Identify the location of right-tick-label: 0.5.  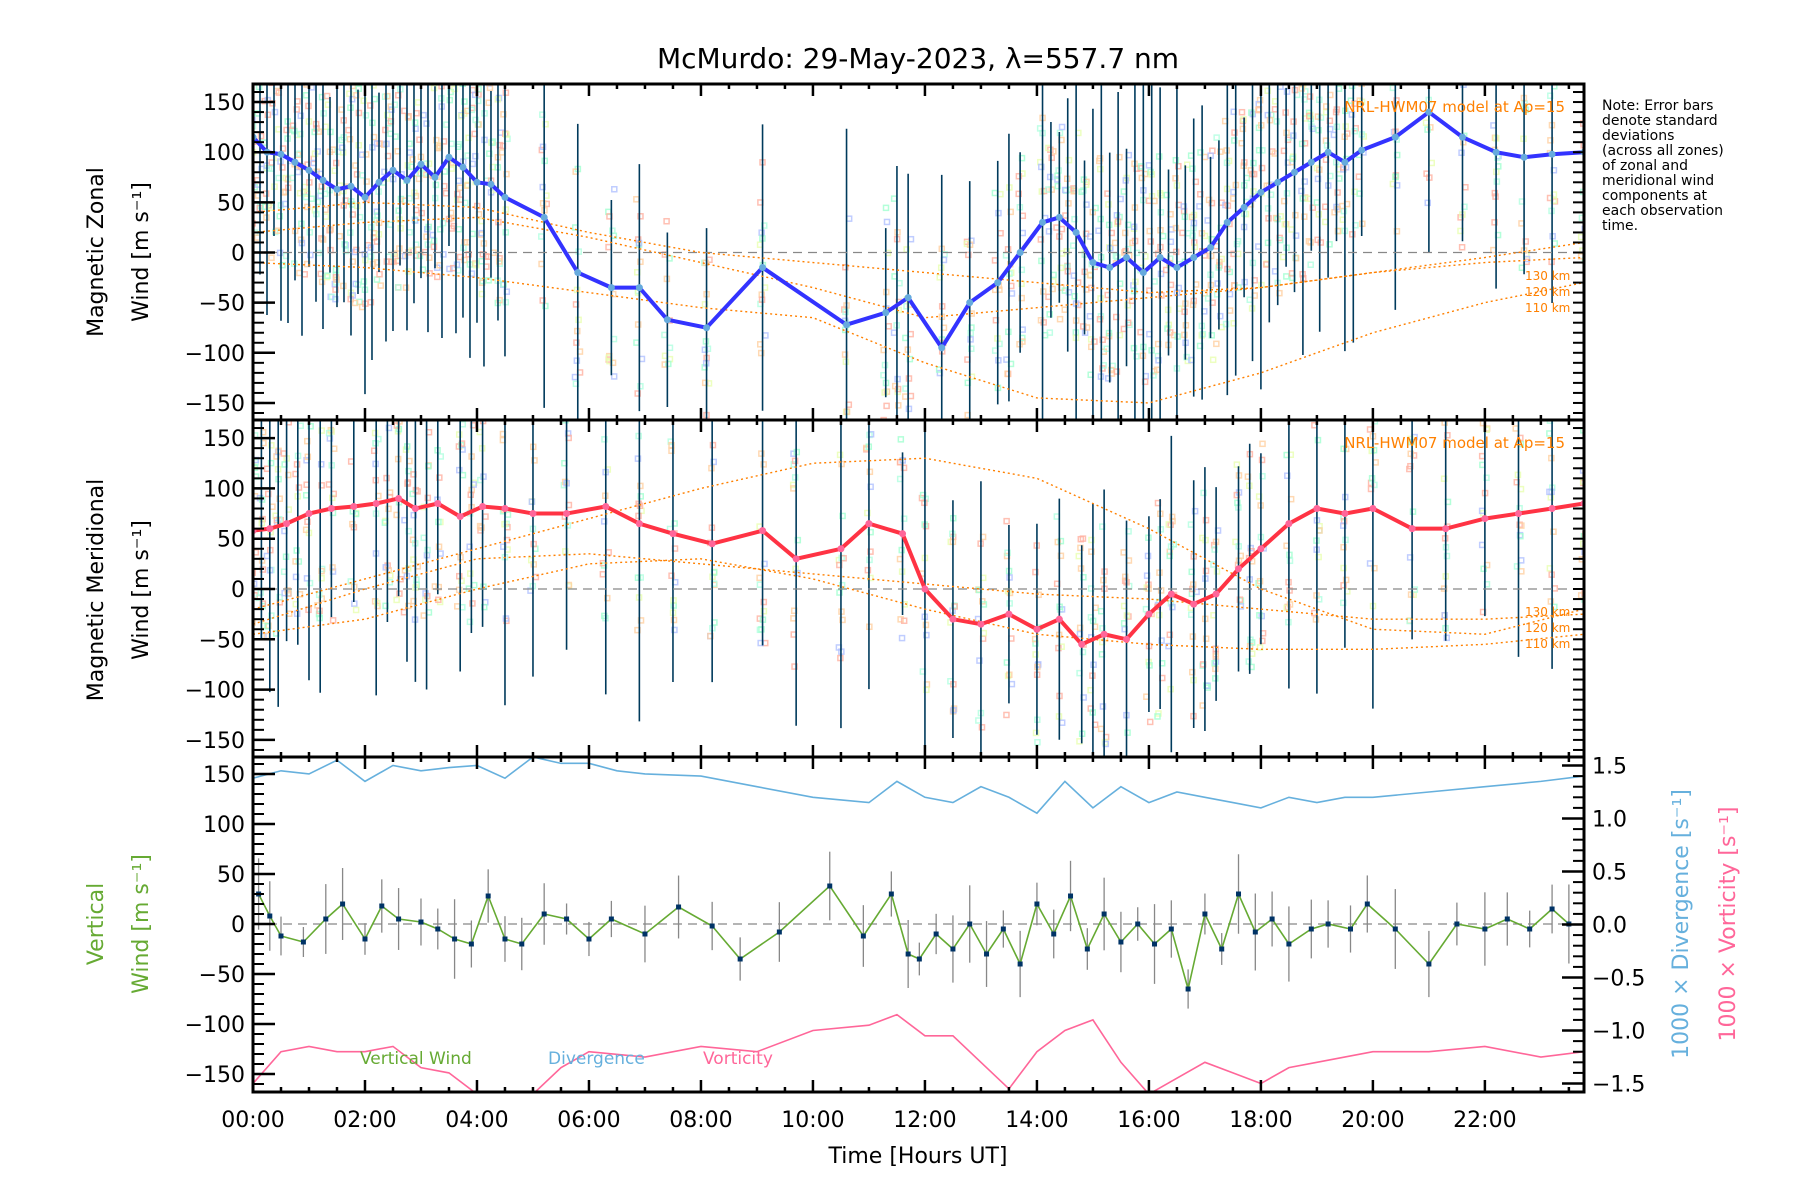
(1609, 872).